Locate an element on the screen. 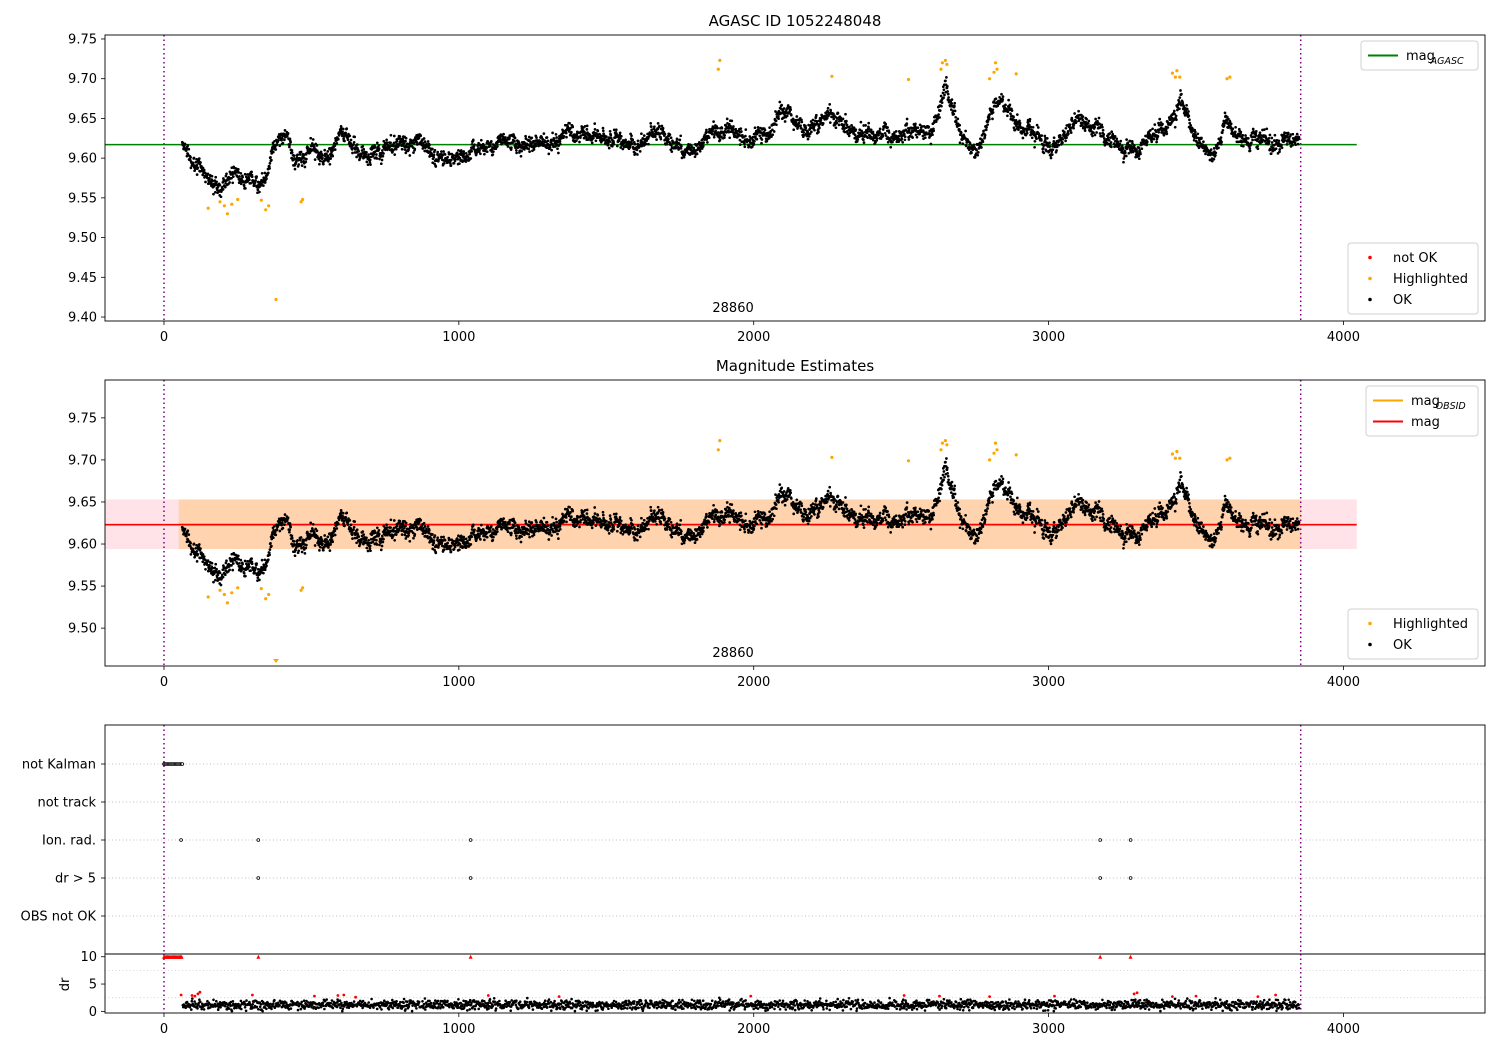 This screenshot has width=1500, height=1050. panel-agasc-ok-series-point-1916 is located at coordinates (775, 111).